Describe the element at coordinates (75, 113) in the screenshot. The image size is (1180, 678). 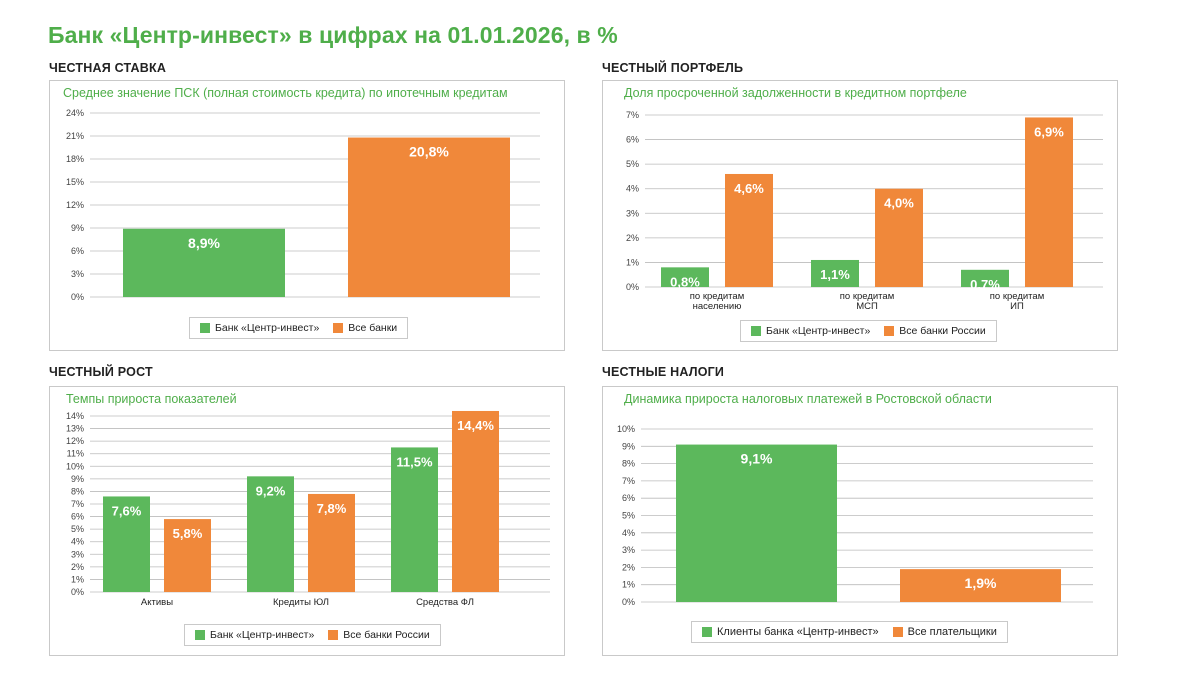
I see `y-tick-label: 24%` at that location.